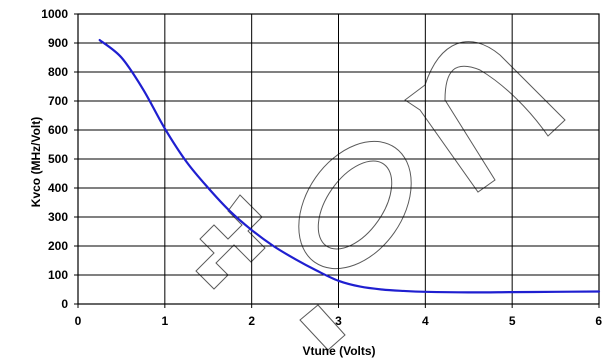 This screenshot has width=604, height=360. I want to click on x-axis-label: Vtune (Volts), so click(338, 351).